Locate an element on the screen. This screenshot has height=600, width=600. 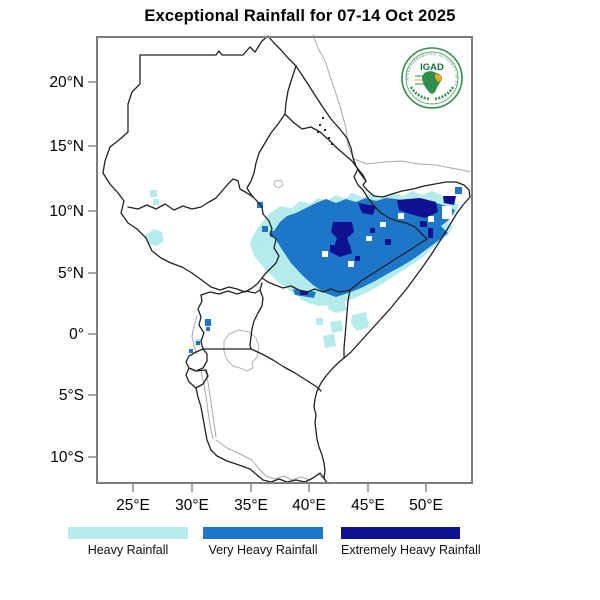
legend-label-very-heavy: Very Heavy Rainfall is located at coordinates (263, 550).